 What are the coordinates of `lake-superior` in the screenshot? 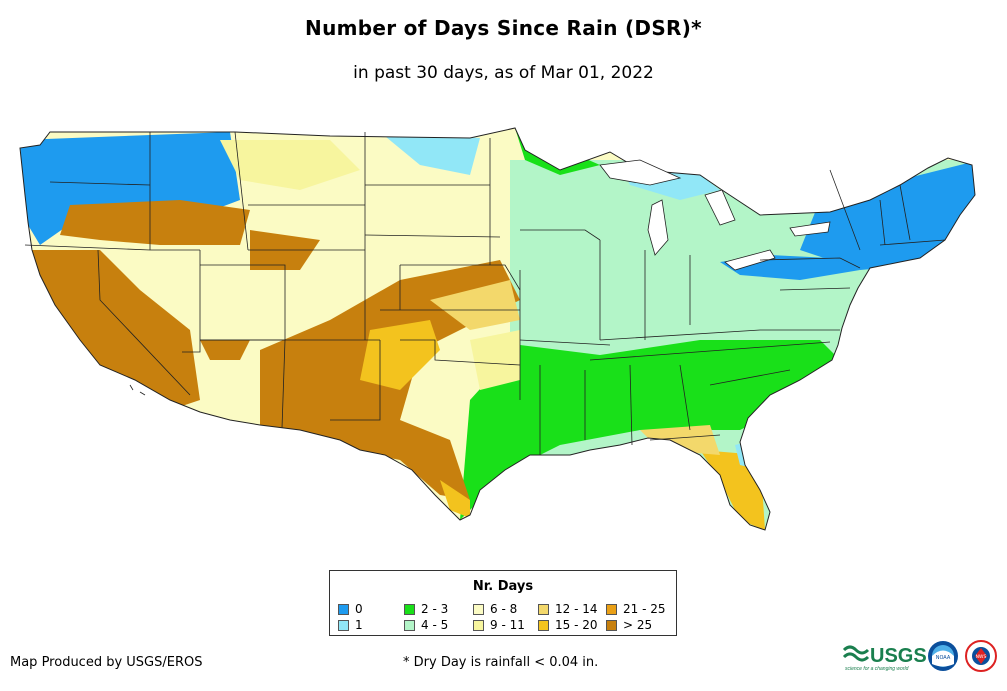 It's located at (640, 172).